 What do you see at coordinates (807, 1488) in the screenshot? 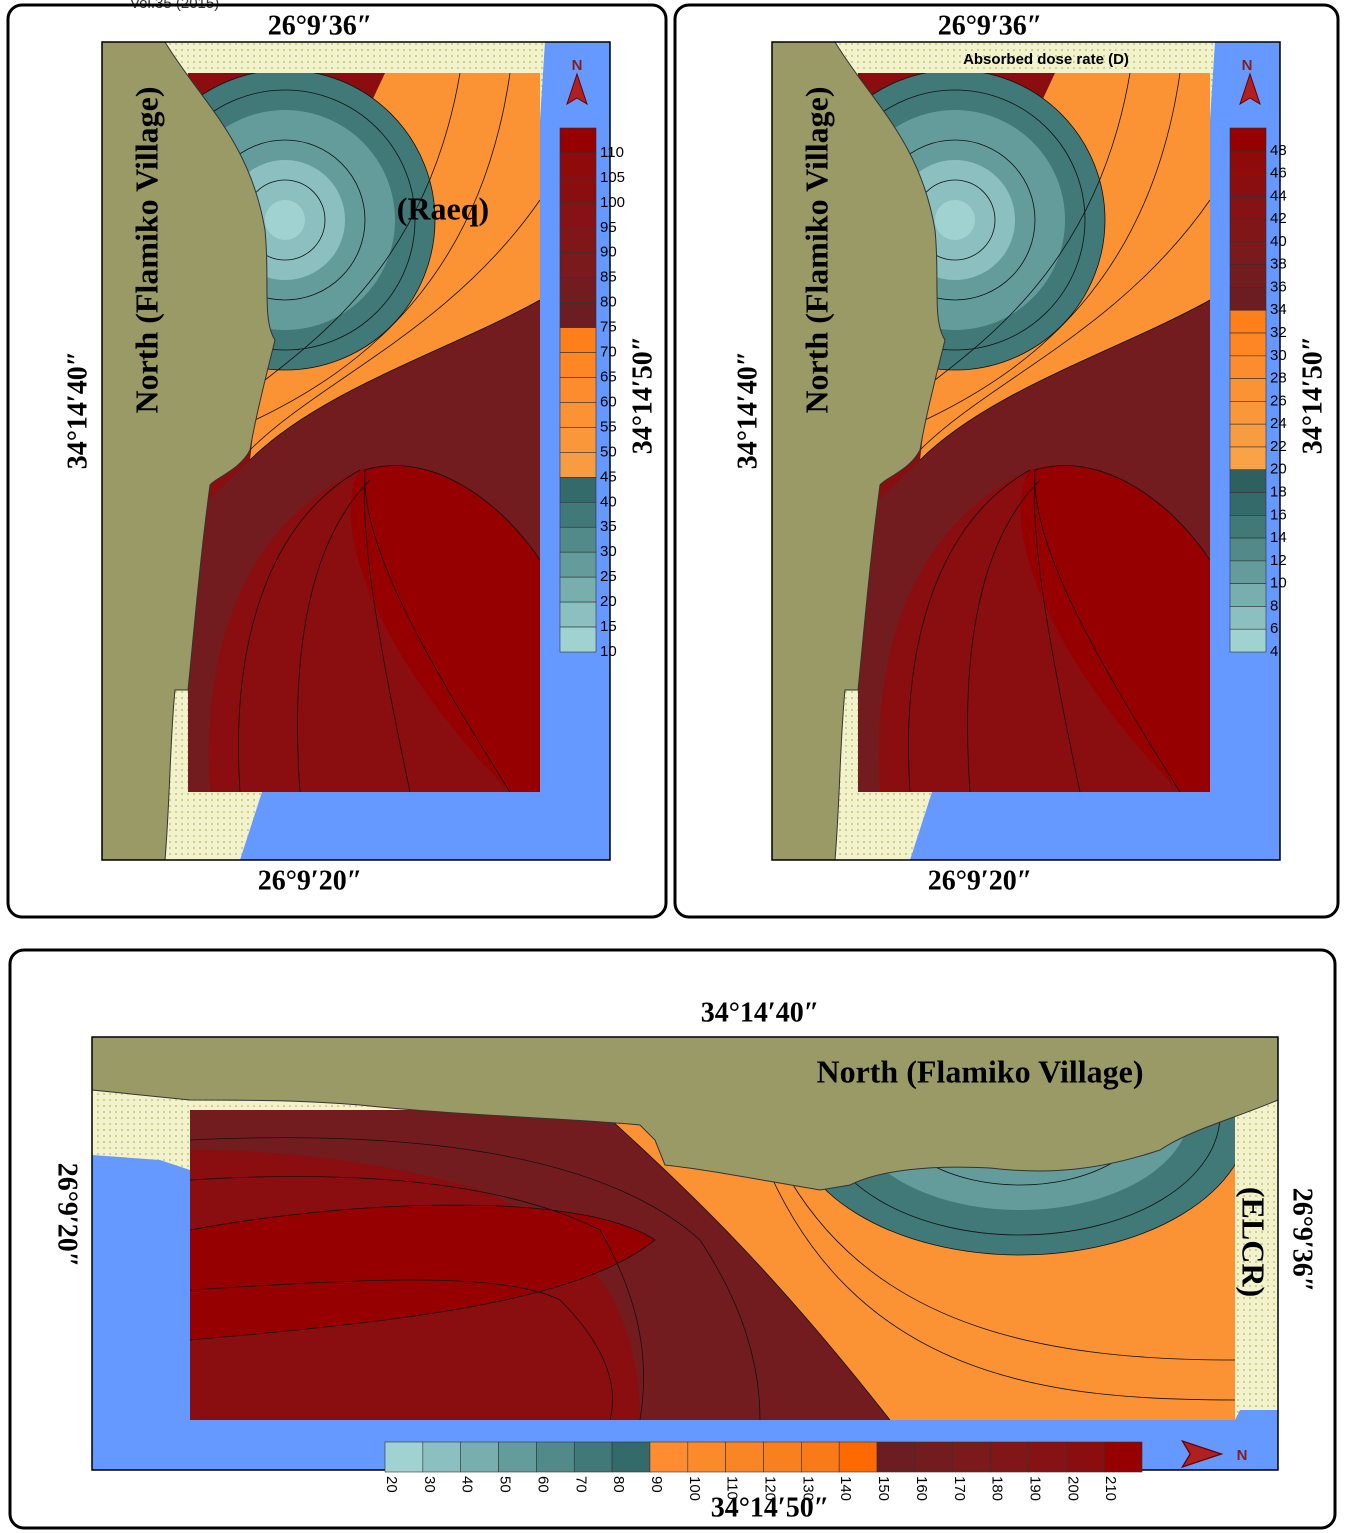
I see `legend-label: 130` at bounding box center [807, 1488].